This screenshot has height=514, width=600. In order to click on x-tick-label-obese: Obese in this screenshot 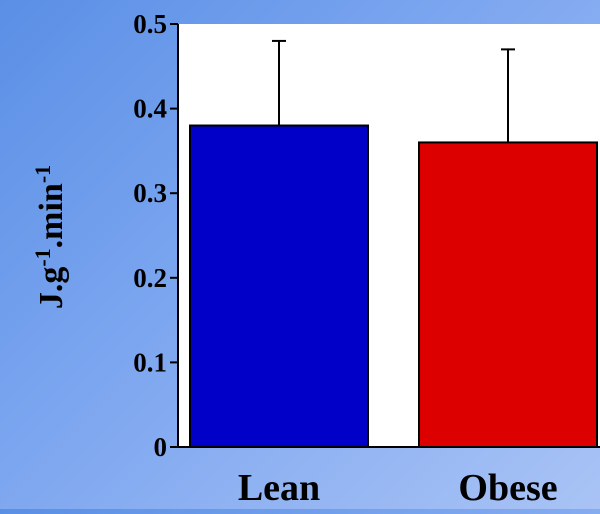, I will do `click(507, 488)`.